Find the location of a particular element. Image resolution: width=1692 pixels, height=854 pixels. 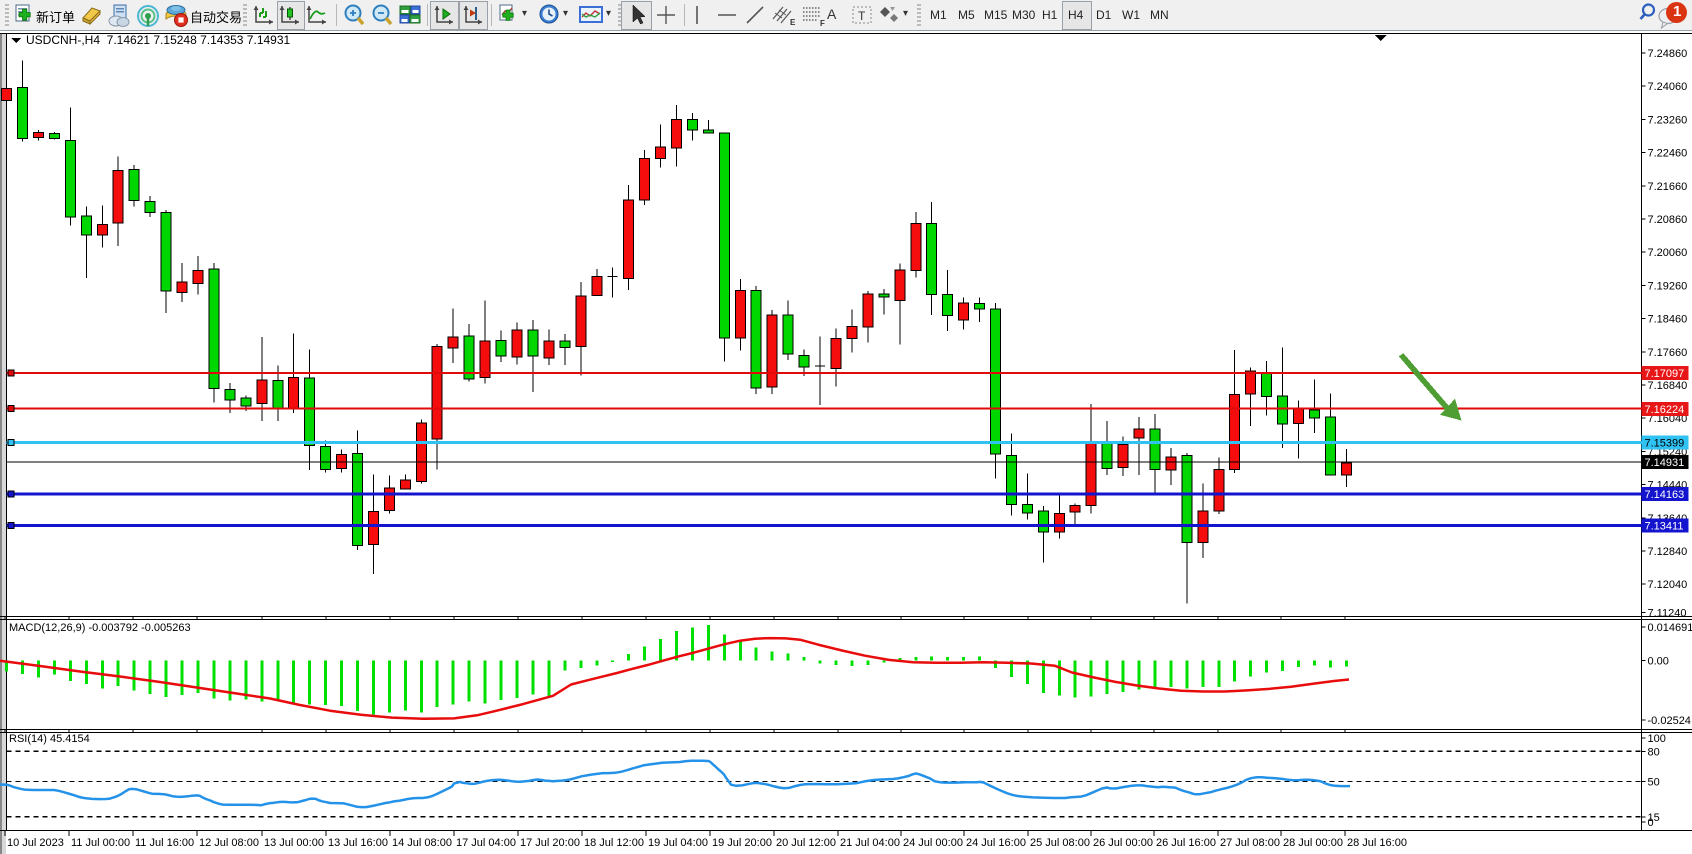

svg-text: 7.21660 is located at coordinates (1668, 187).